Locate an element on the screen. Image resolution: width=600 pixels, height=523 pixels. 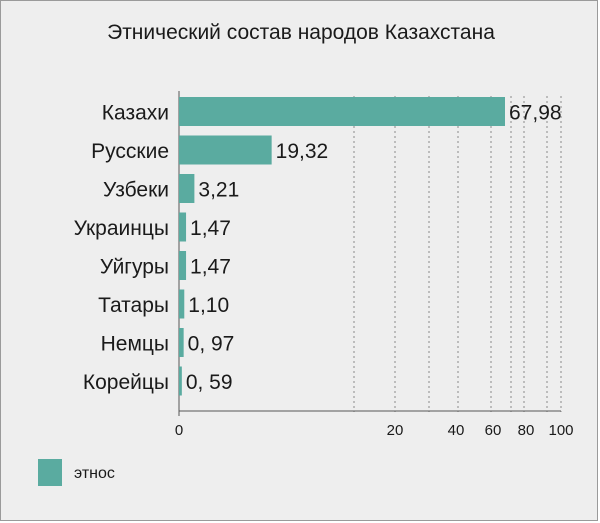
category-label: Уйгуры is located at coordinates (134, 267).